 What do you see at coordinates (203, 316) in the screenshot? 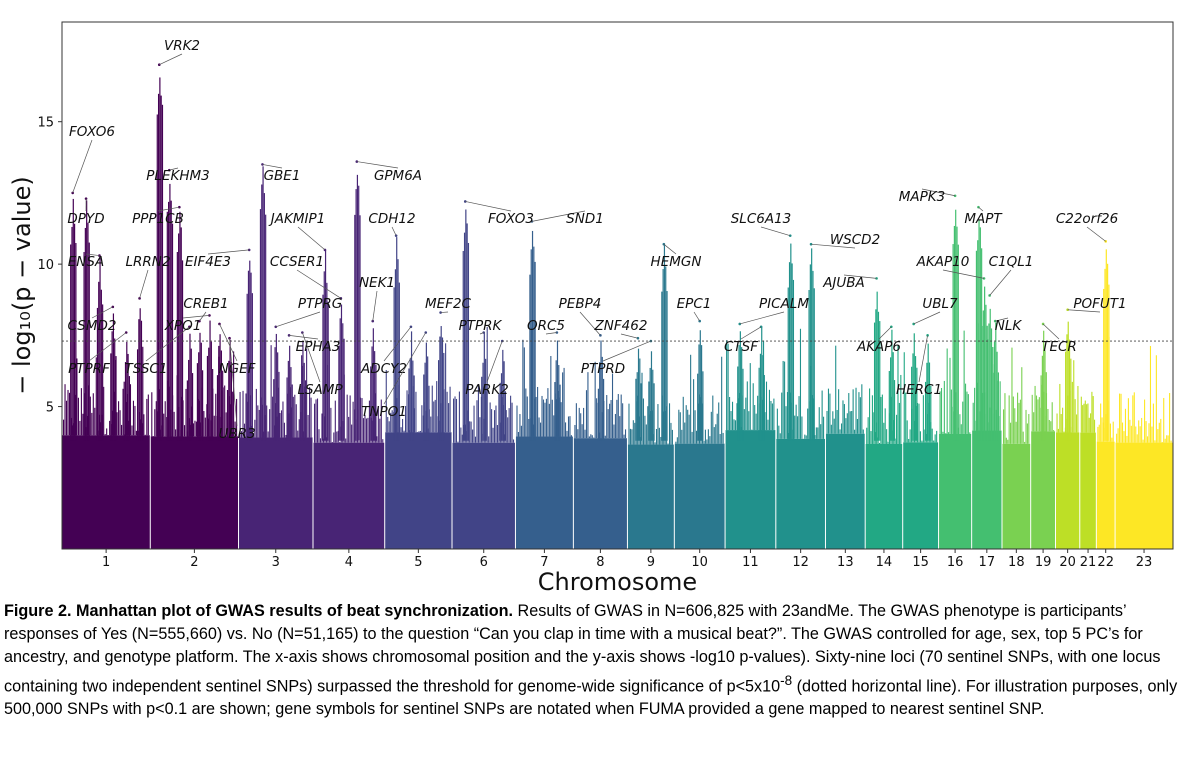
I see `gene-label-leader-CREB1` at bounding box center [203, 316].